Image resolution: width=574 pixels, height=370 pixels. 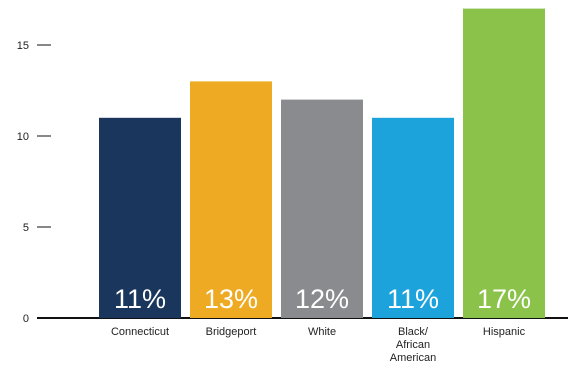 I want to click on y-tick-label: 0, so click(x=26, y=319).